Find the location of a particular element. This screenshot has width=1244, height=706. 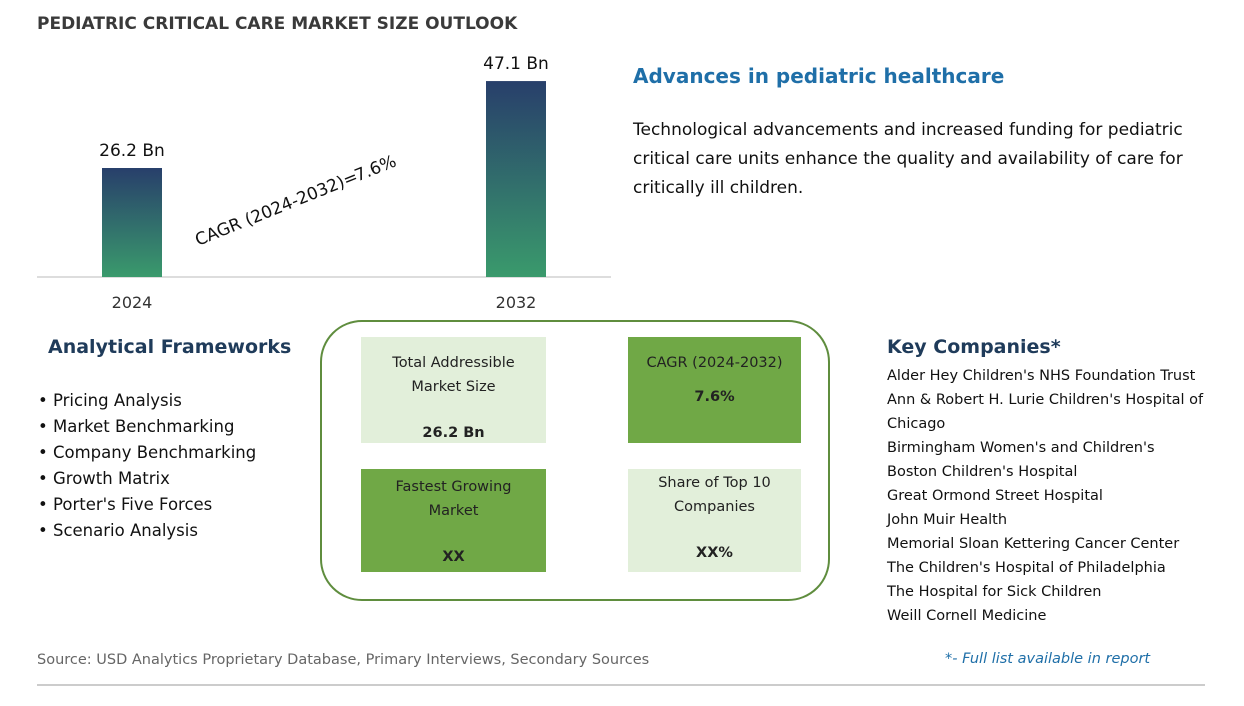

value-label: 47.1 Bn is located at coordinates (516, 64).